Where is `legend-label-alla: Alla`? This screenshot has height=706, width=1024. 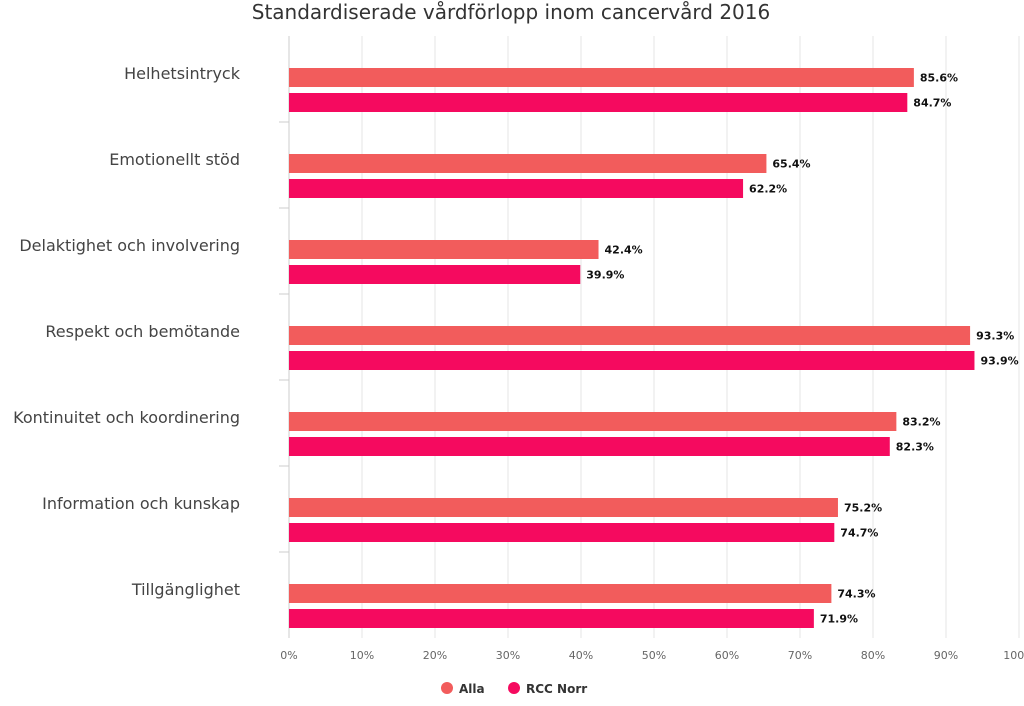 legend-label-alla: Alla is located at coordinates (472, 689).